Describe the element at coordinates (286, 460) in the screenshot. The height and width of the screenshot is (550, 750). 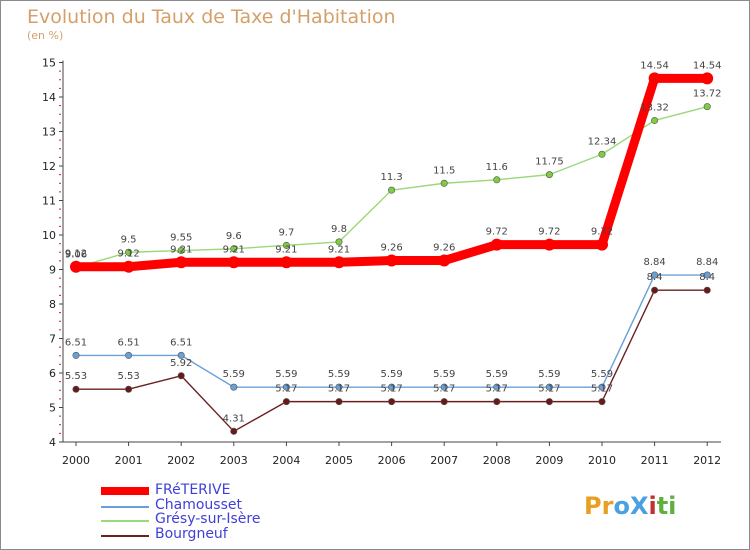
I see `x-tick-label: 2004` at that location.